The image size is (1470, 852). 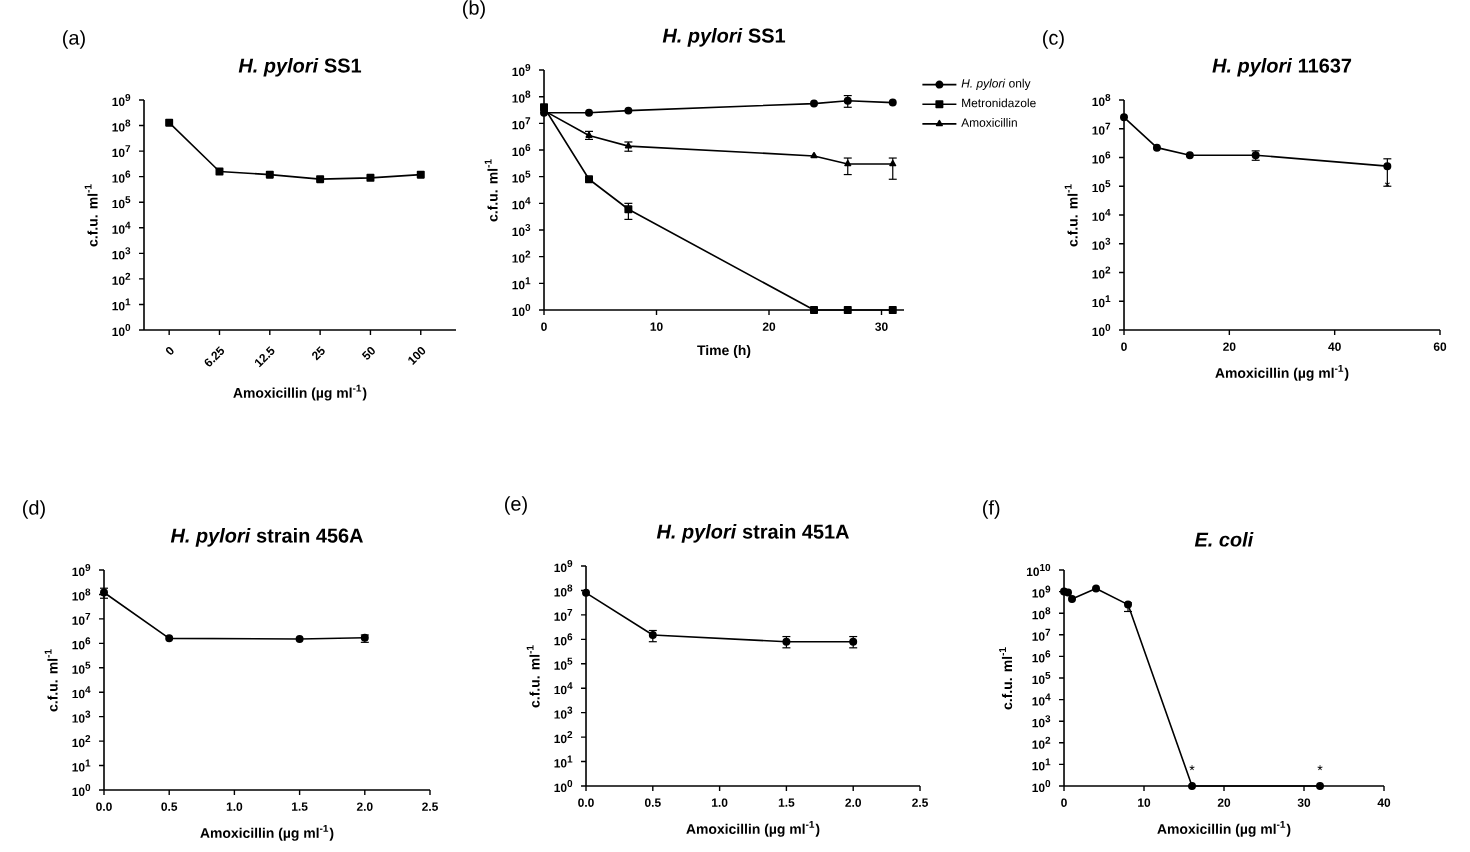 What do you see at coordinates (34, 509) in the screenshot?
I see `text: (d)` at bounding box center [34, 509].